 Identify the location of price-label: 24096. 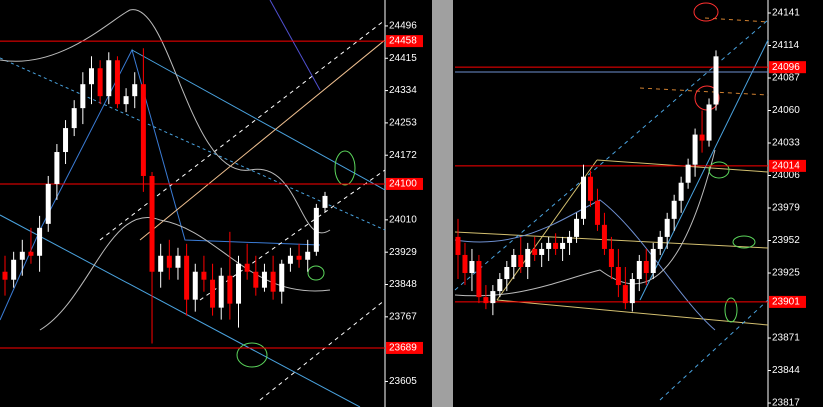
(786, 67).